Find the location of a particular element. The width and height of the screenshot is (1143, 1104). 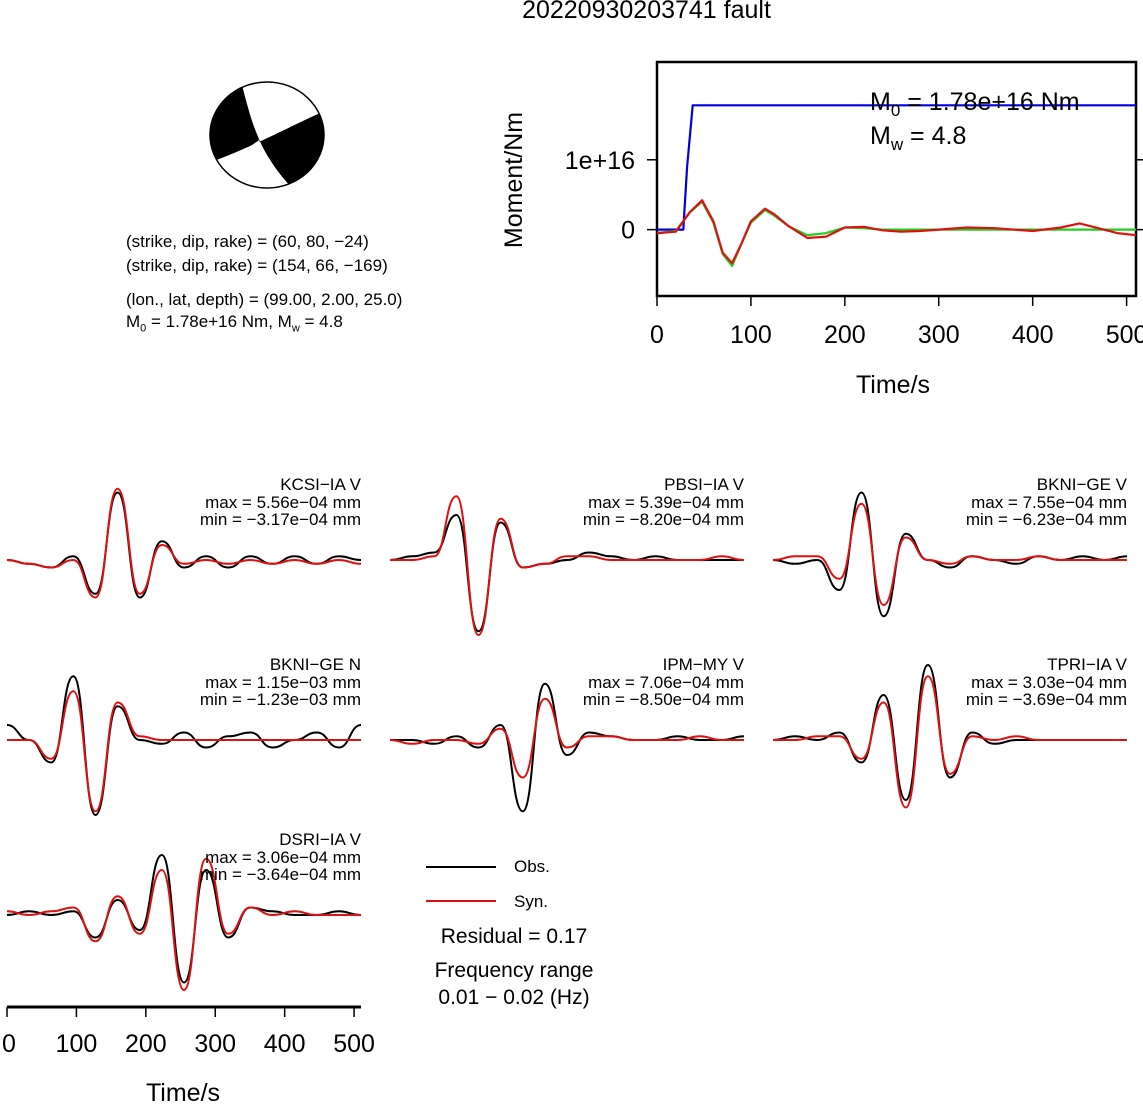

plane1-text: (strike, dip, rake) = (60, 80, −24) is located at coordinates (247, 241).